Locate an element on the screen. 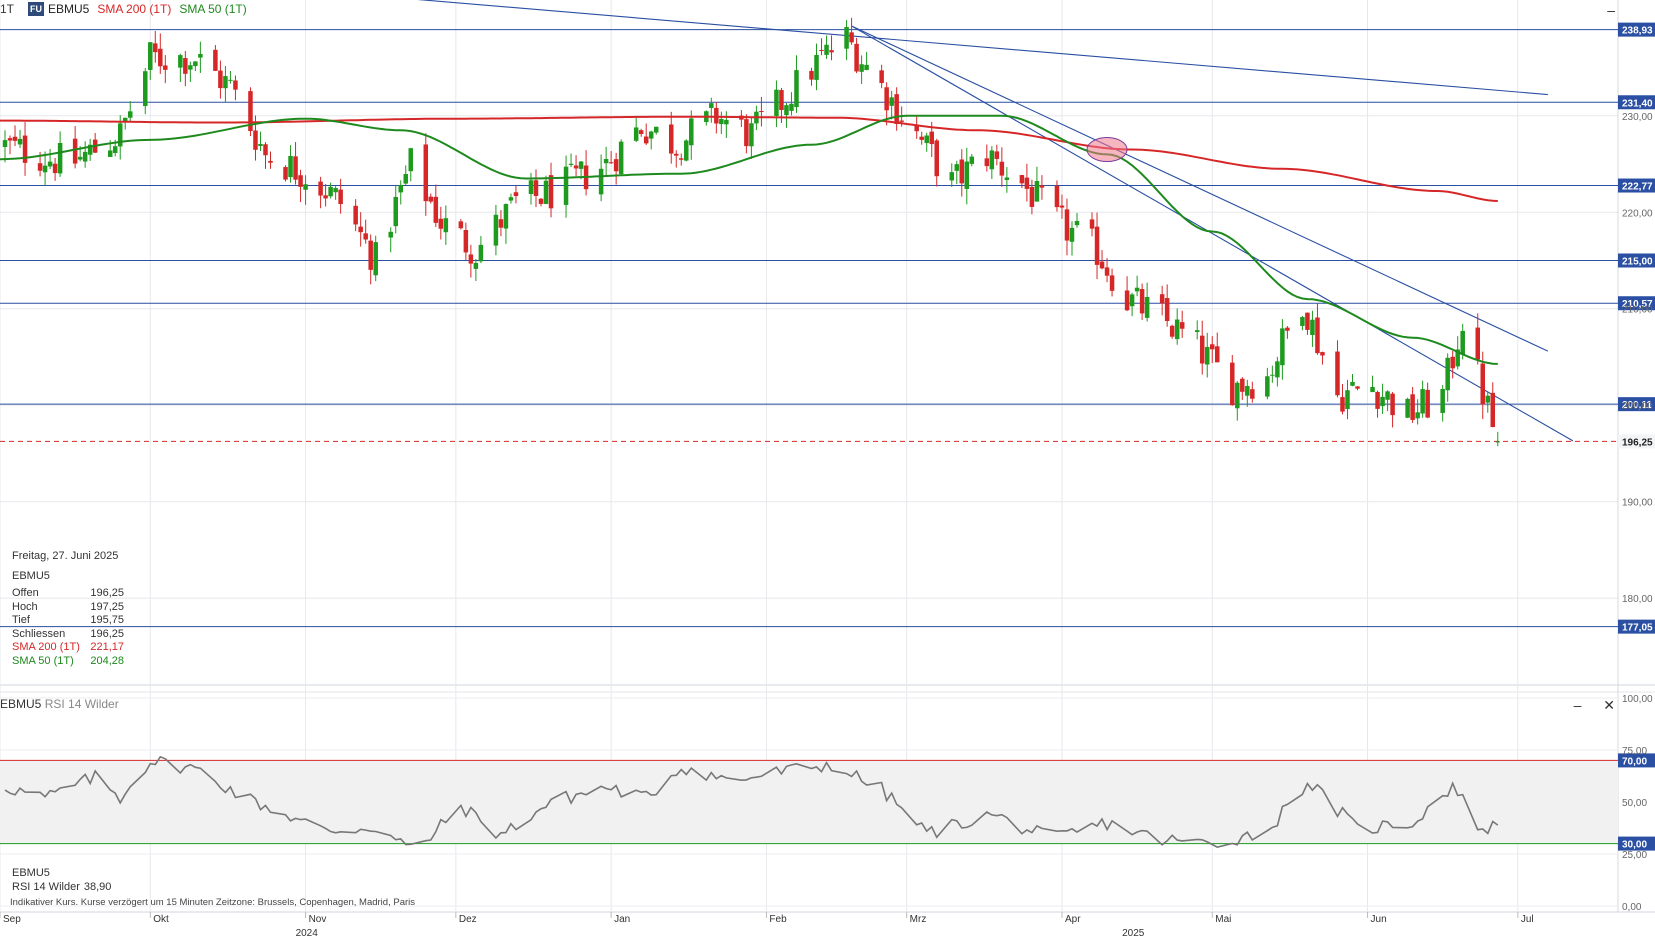  sma50-legend: SMA 50 (1T) is located at coordinates (213, 9).